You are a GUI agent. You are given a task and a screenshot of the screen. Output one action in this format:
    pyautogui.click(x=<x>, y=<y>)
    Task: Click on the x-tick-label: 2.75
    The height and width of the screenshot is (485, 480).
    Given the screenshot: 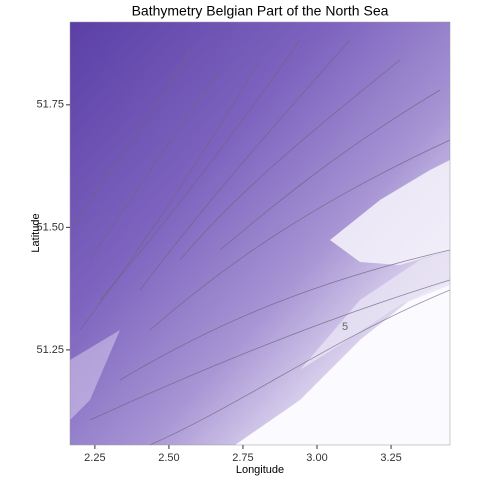 What is the action you would take?
    pyautogui.click(x=242, y=458)
    